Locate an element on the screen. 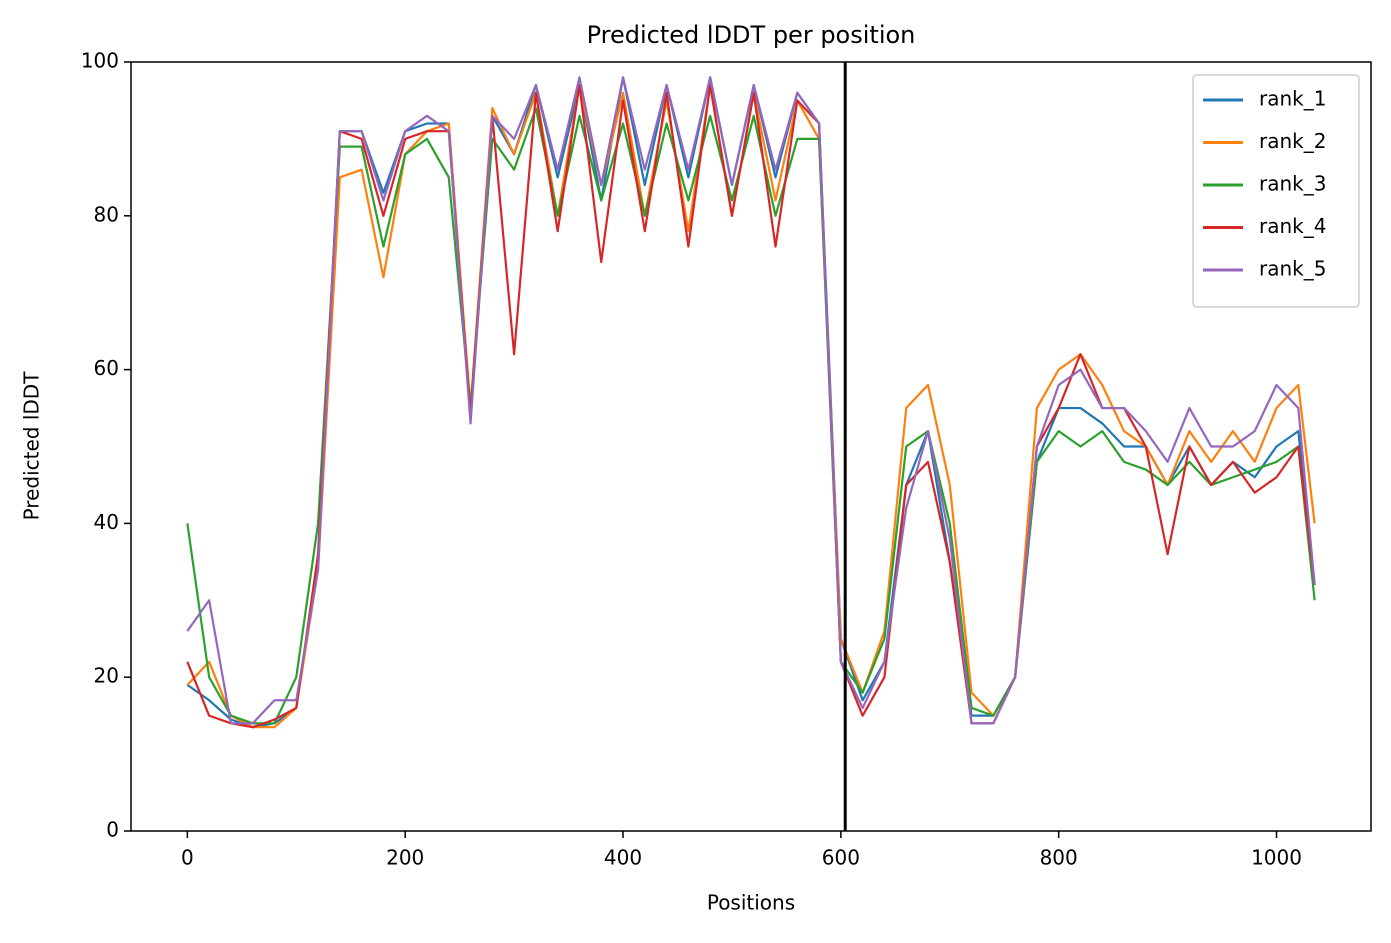  legend: rank_1 rank_2 rank_3 rank_4 rank_5 is located at coordinates (1276, 191).